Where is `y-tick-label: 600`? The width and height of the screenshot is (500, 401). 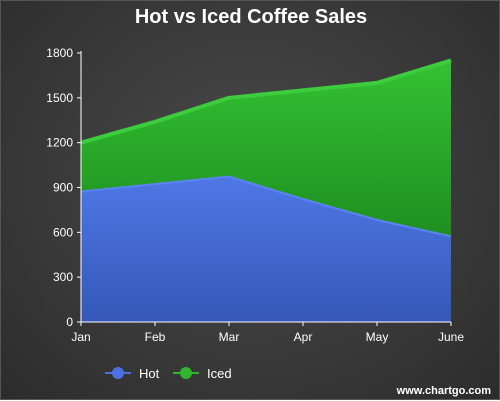
y-tick-label: 600 is located at coordinates (63, 232).